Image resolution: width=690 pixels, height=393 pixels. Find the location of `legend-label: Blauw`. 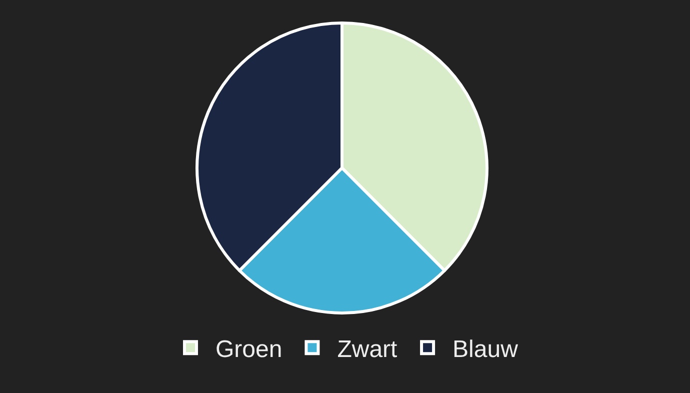

legend-label: Blauw is located at coordinates (485, 349).